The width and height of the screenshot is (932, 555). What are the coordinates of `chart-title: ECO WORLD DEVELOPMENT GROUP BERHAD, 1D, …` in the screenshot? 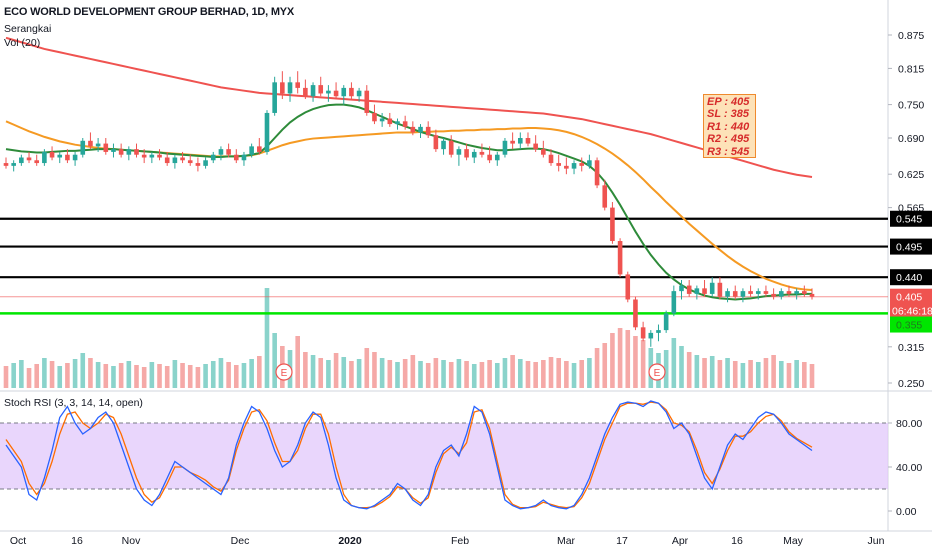 It's located at (149, 12).